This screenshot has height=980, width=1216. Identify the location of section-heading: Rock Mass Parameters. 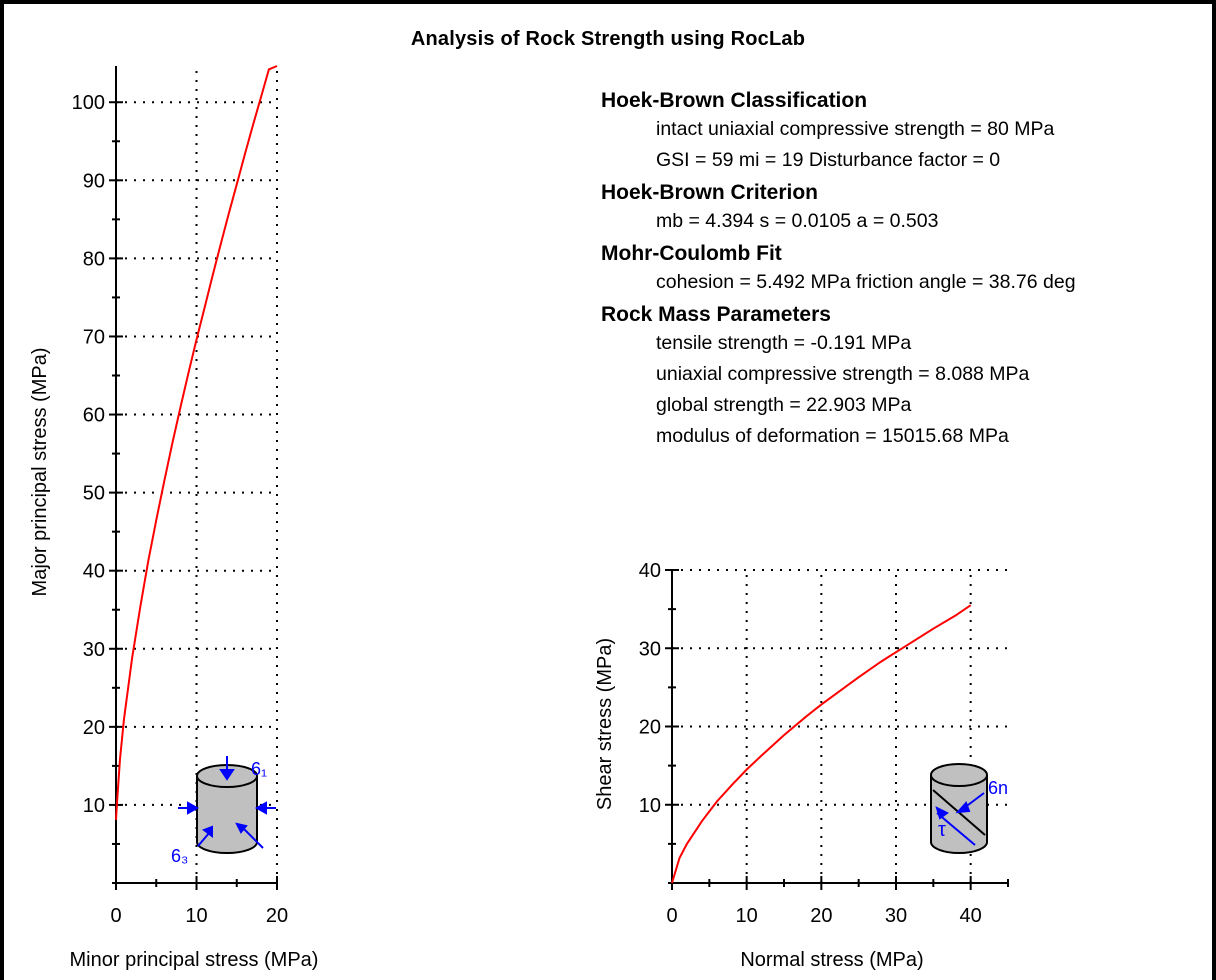
(716, 314).